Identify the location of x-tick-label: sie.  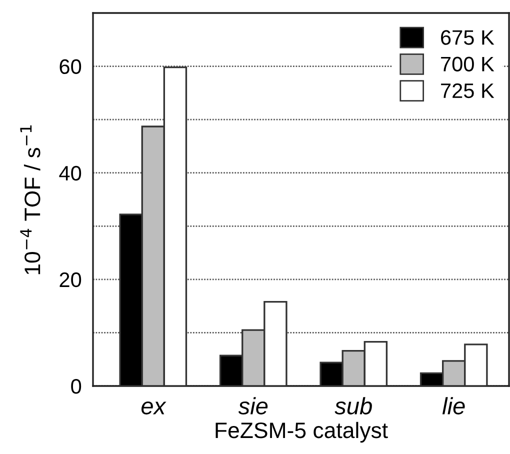
(253, 405).